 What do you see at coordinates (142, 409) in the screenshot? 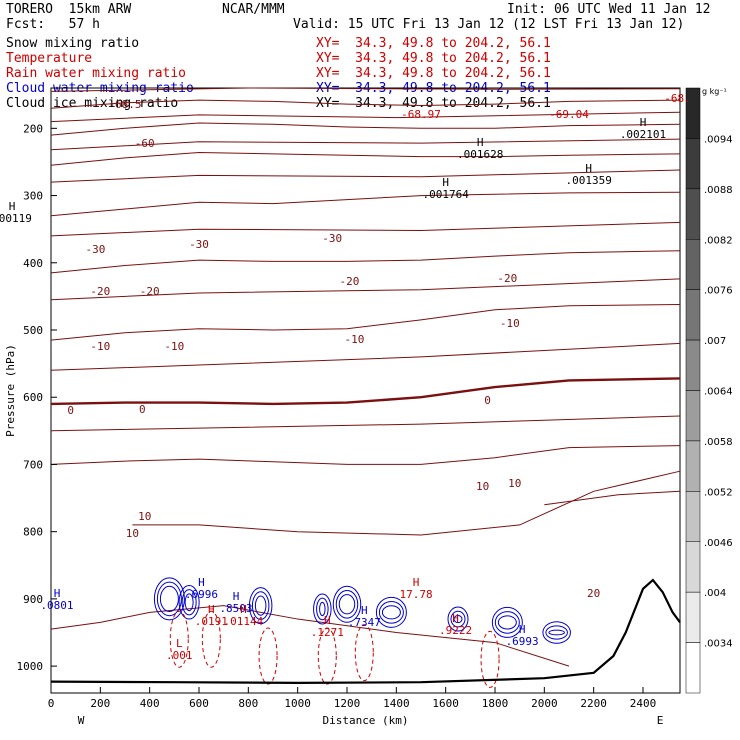
I see `temperature-label-17: 0` at bounding box center [142, 409].